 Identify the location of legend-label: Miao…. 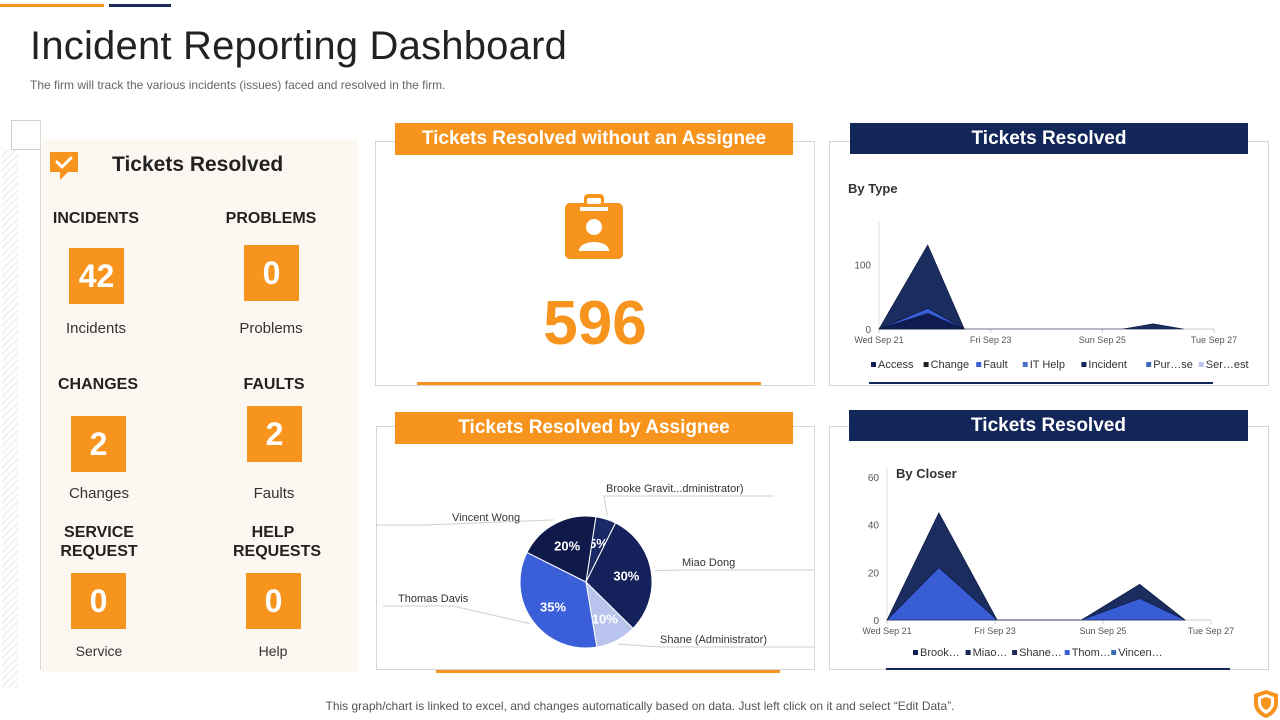
(990, 653).